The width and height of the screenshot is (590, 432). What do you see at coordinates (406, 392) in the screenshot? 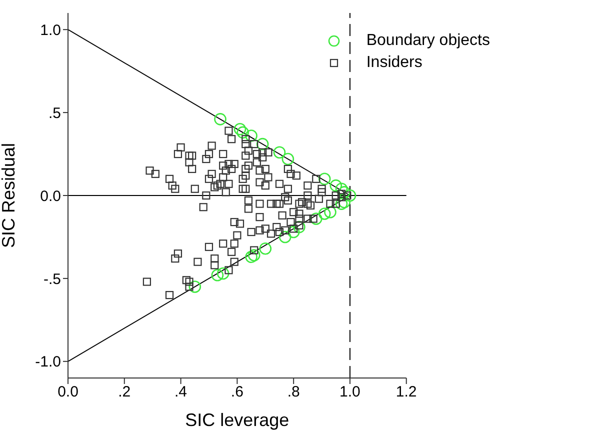
I see `x-tick-label: 1.2` at bounding box center [406, 392].